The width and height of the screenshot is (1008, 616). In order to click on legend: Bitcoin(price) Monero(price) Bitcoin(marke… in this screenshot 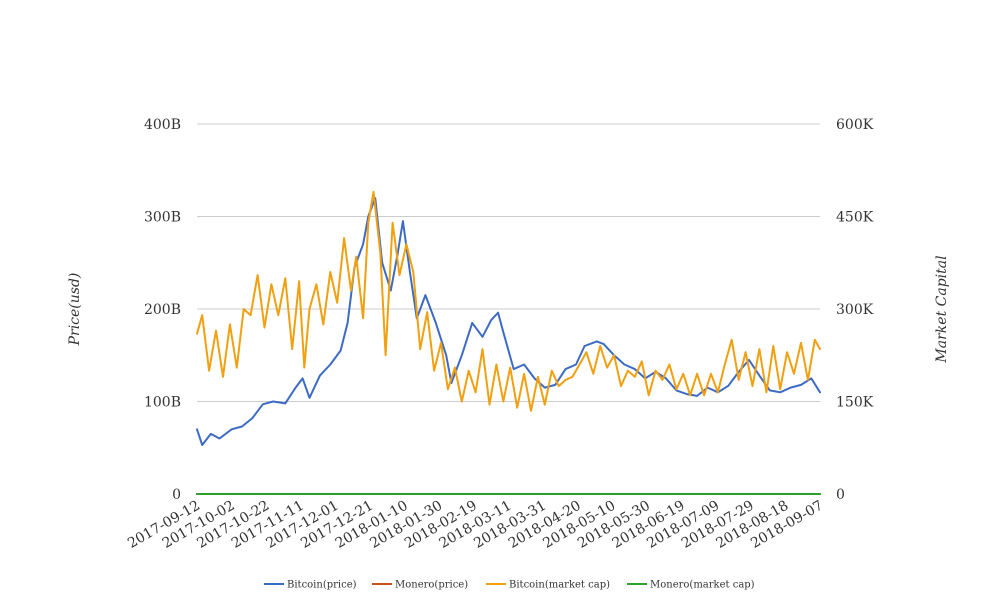, I will do `click(509, 585)`.